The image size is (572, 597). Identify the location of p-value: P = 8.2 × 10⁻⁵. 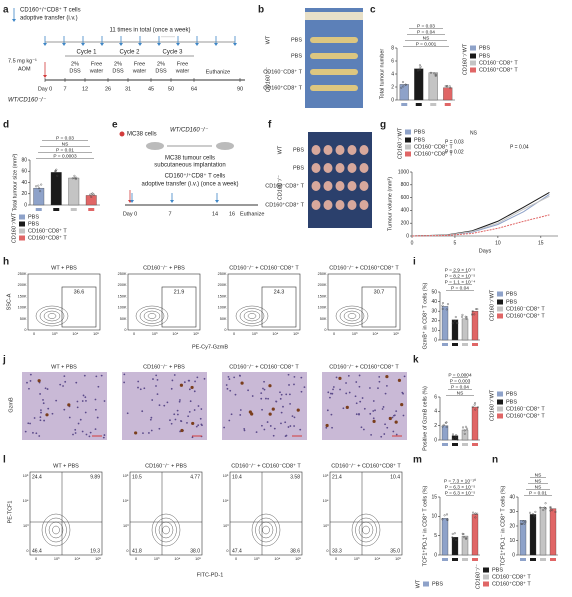
(460, 276).